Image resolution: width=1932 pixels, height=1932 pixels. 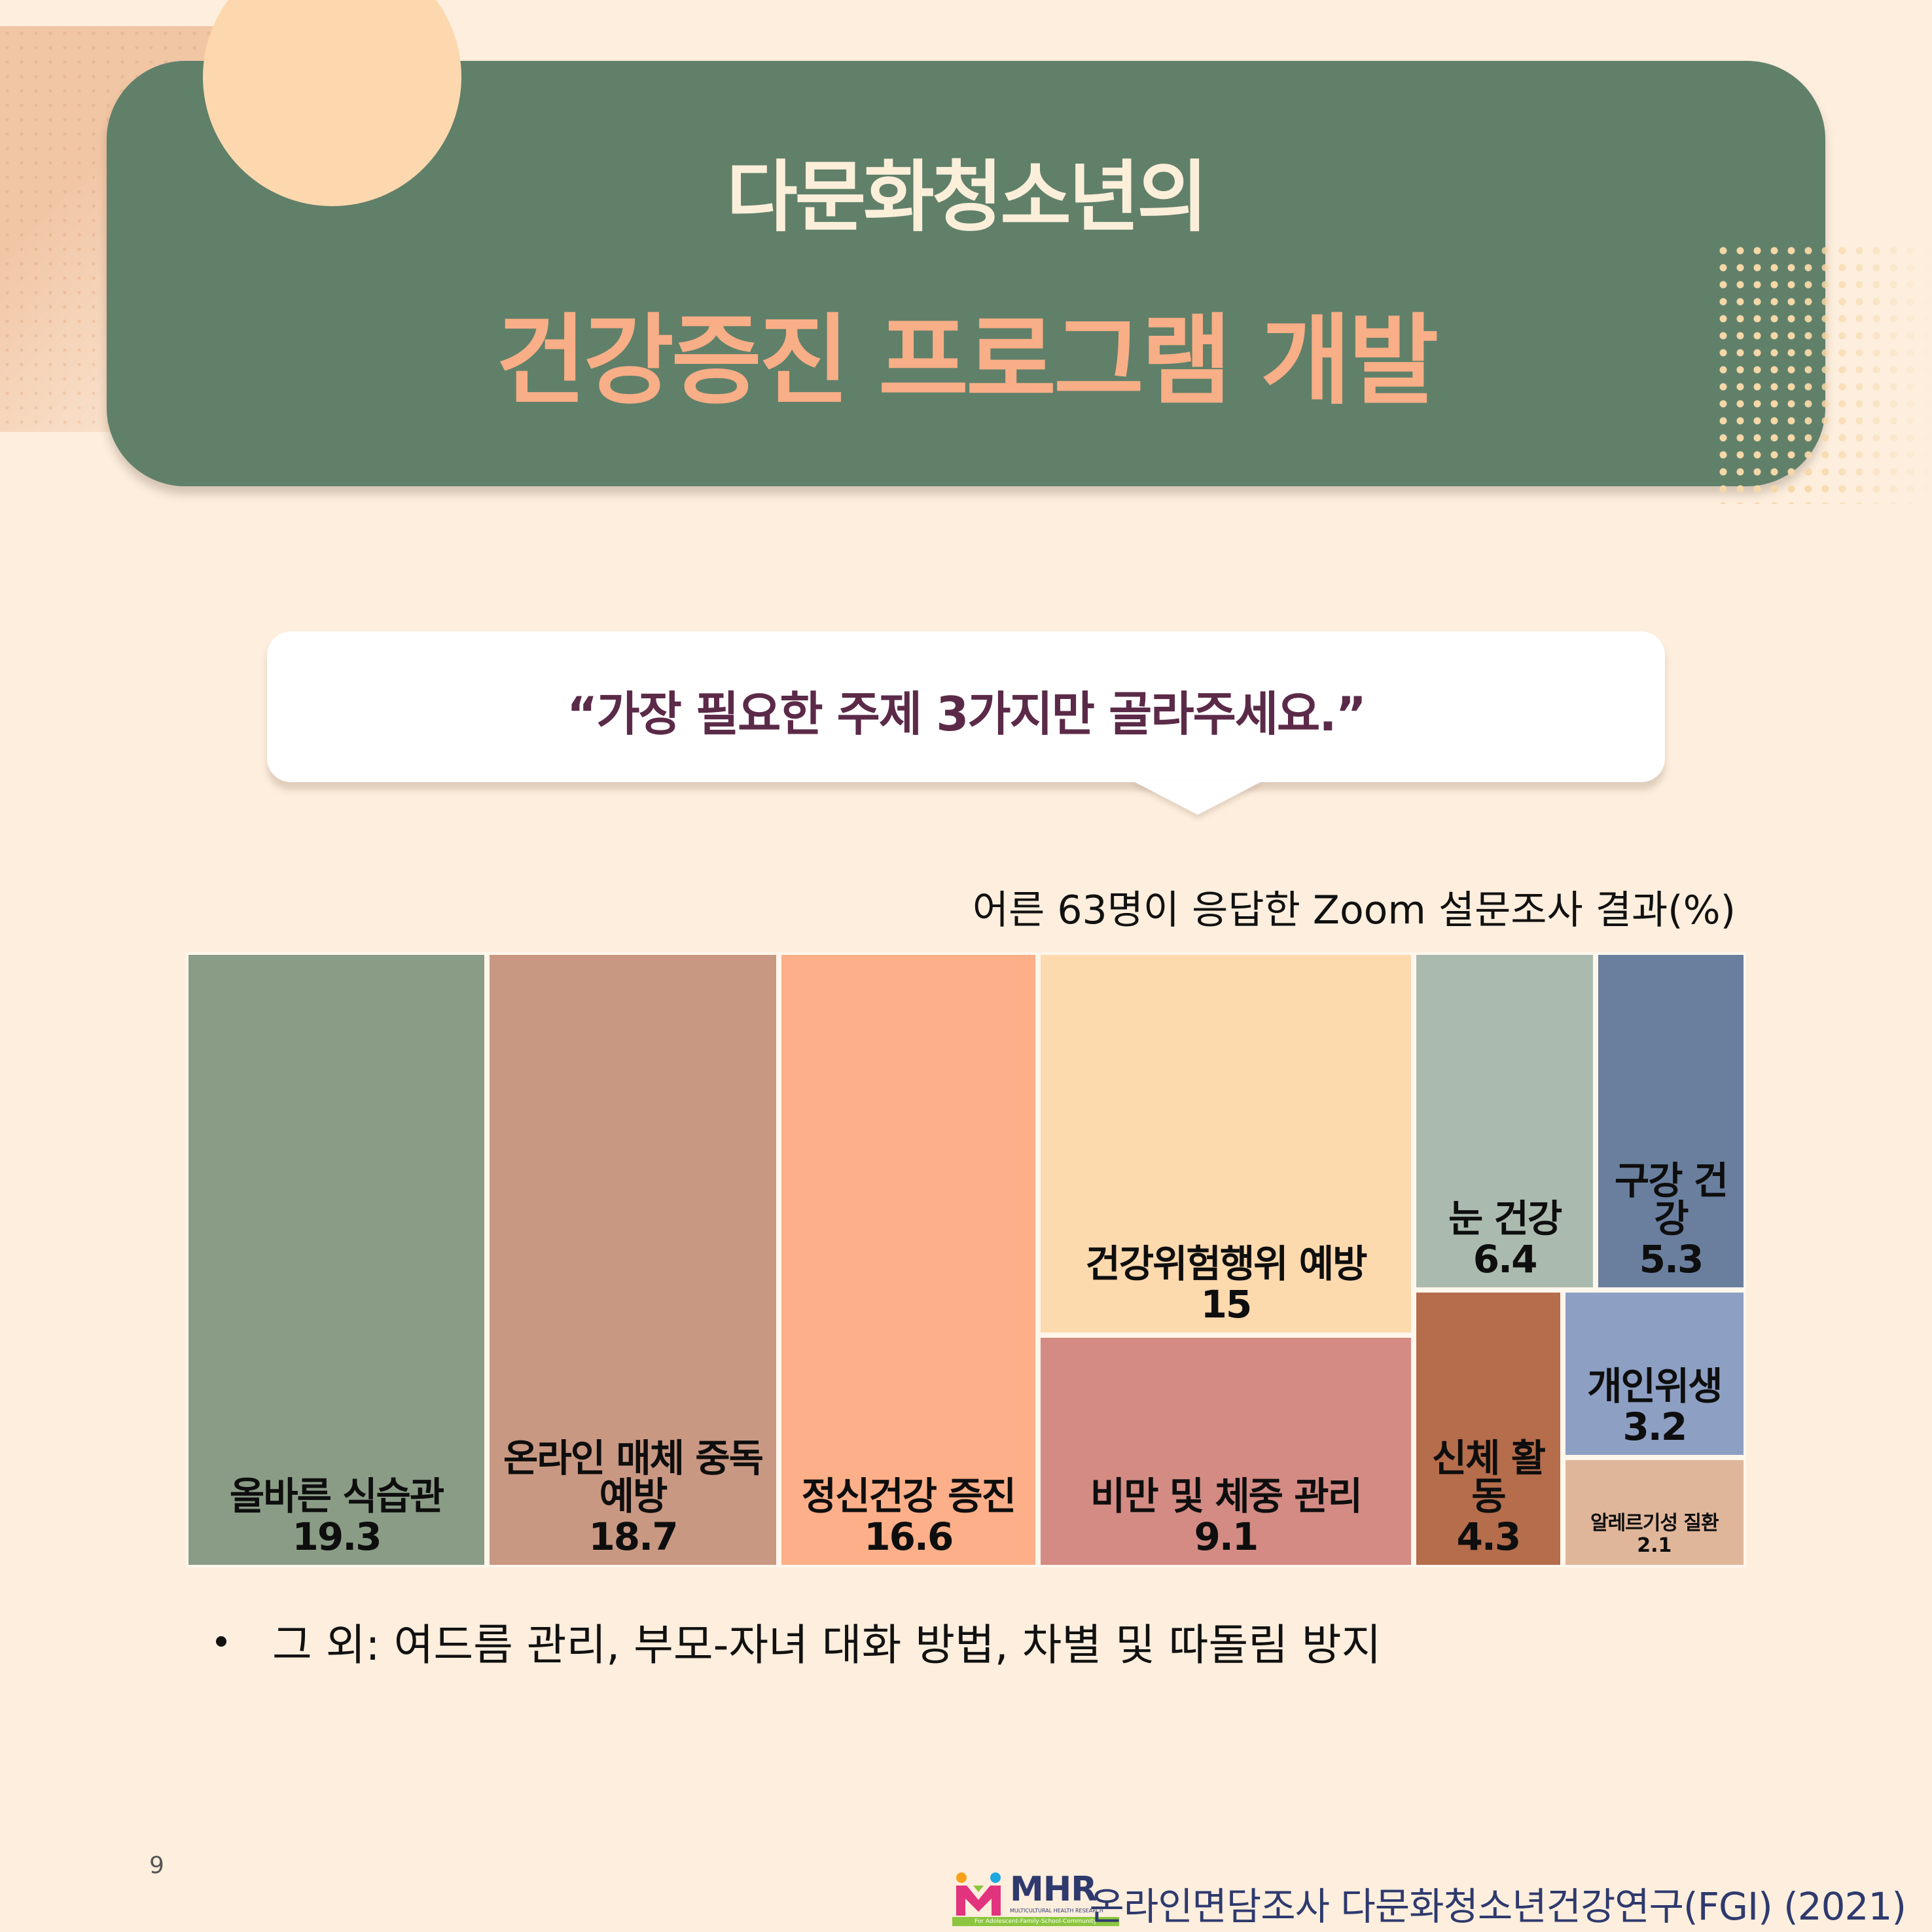 What do you see at coordinates (827, 1645) in the screenshot?
I see `note-text: 그 외: 여드름 관리, 부모-자녀 대화 방법, 차별 및 따돌림 방지` at bounding box center [827, 1645].